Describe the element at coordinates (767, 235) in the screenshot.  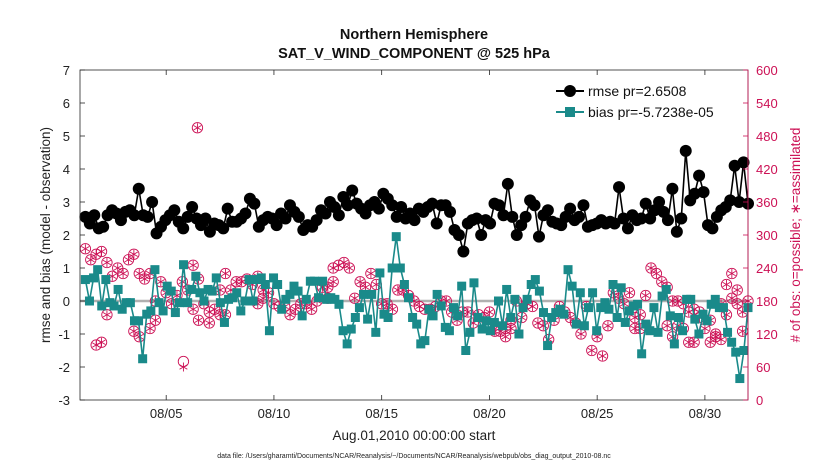
I see `y-right-tick-label: 300` at that location.